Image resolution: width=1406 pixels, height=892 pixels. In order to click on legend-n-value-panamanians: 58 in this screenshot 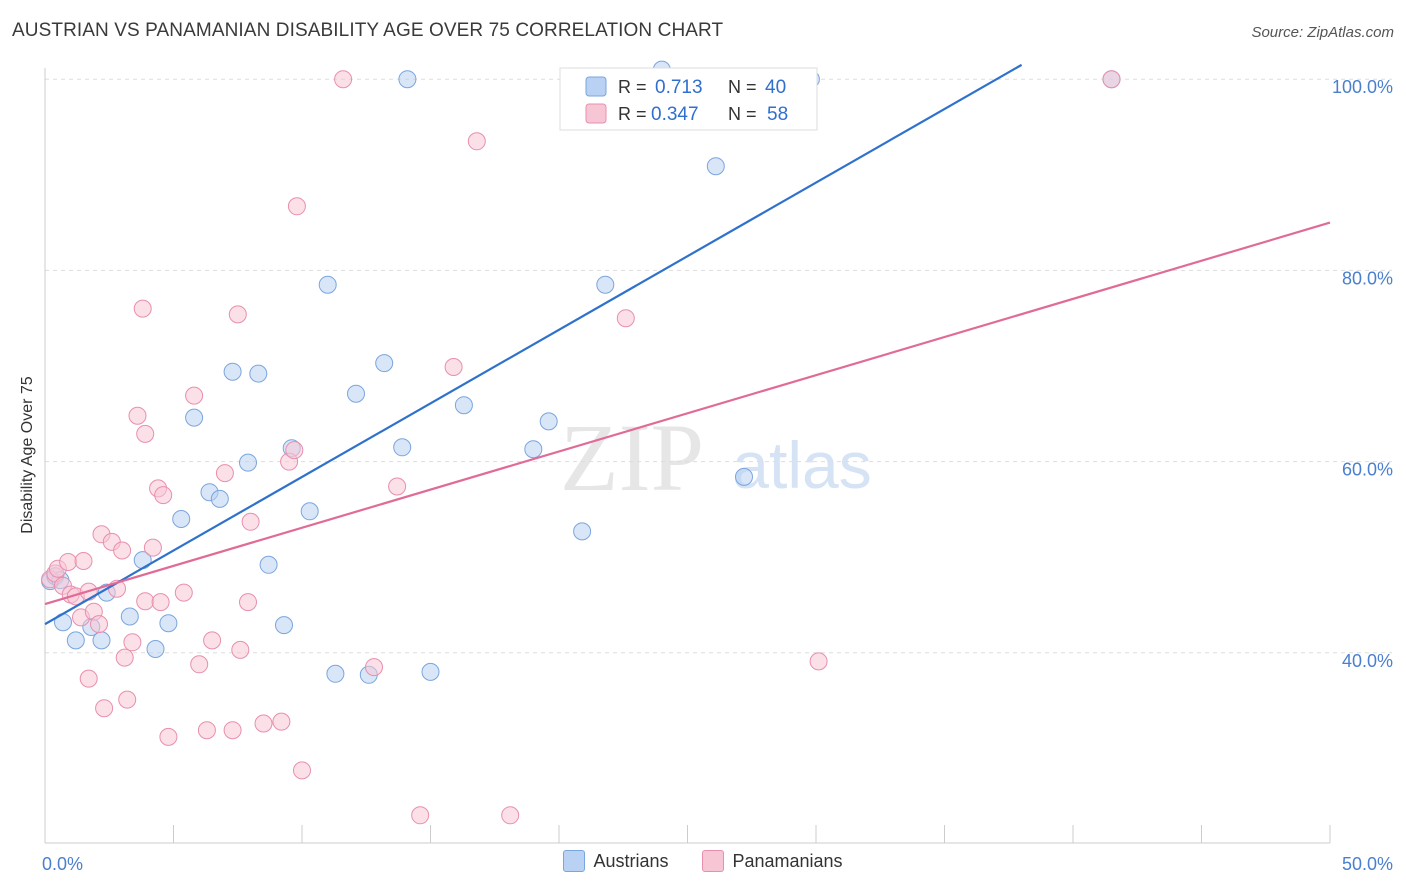, I will do `click(777, 114)`.